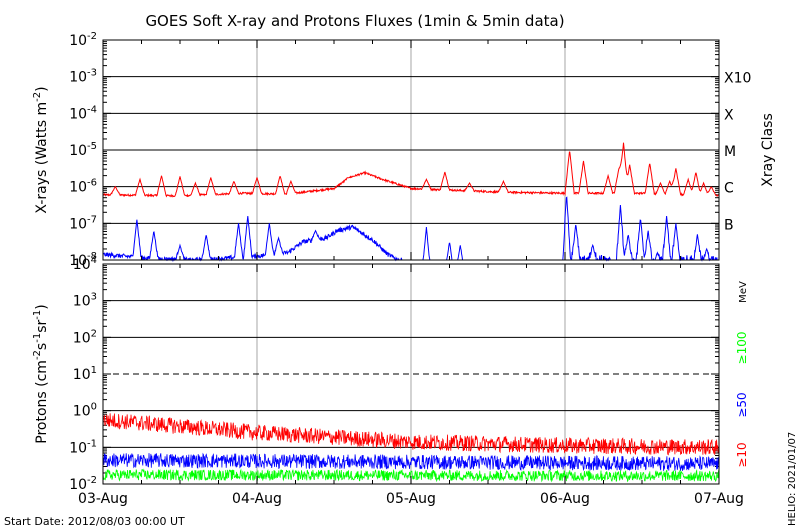 This screenshot has height=530, width=800. Describe the element at coordinates (85, 264) in the screenshot. I see `y-tick-label: 10⁴` at that location.